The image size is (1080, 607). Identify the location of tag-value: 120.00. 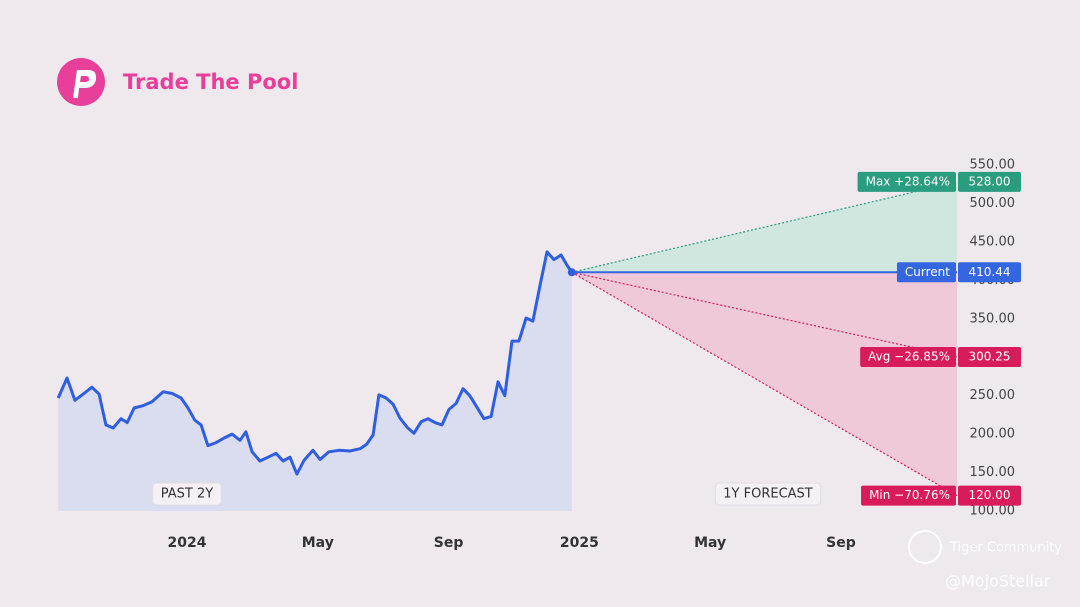
(990, 495).